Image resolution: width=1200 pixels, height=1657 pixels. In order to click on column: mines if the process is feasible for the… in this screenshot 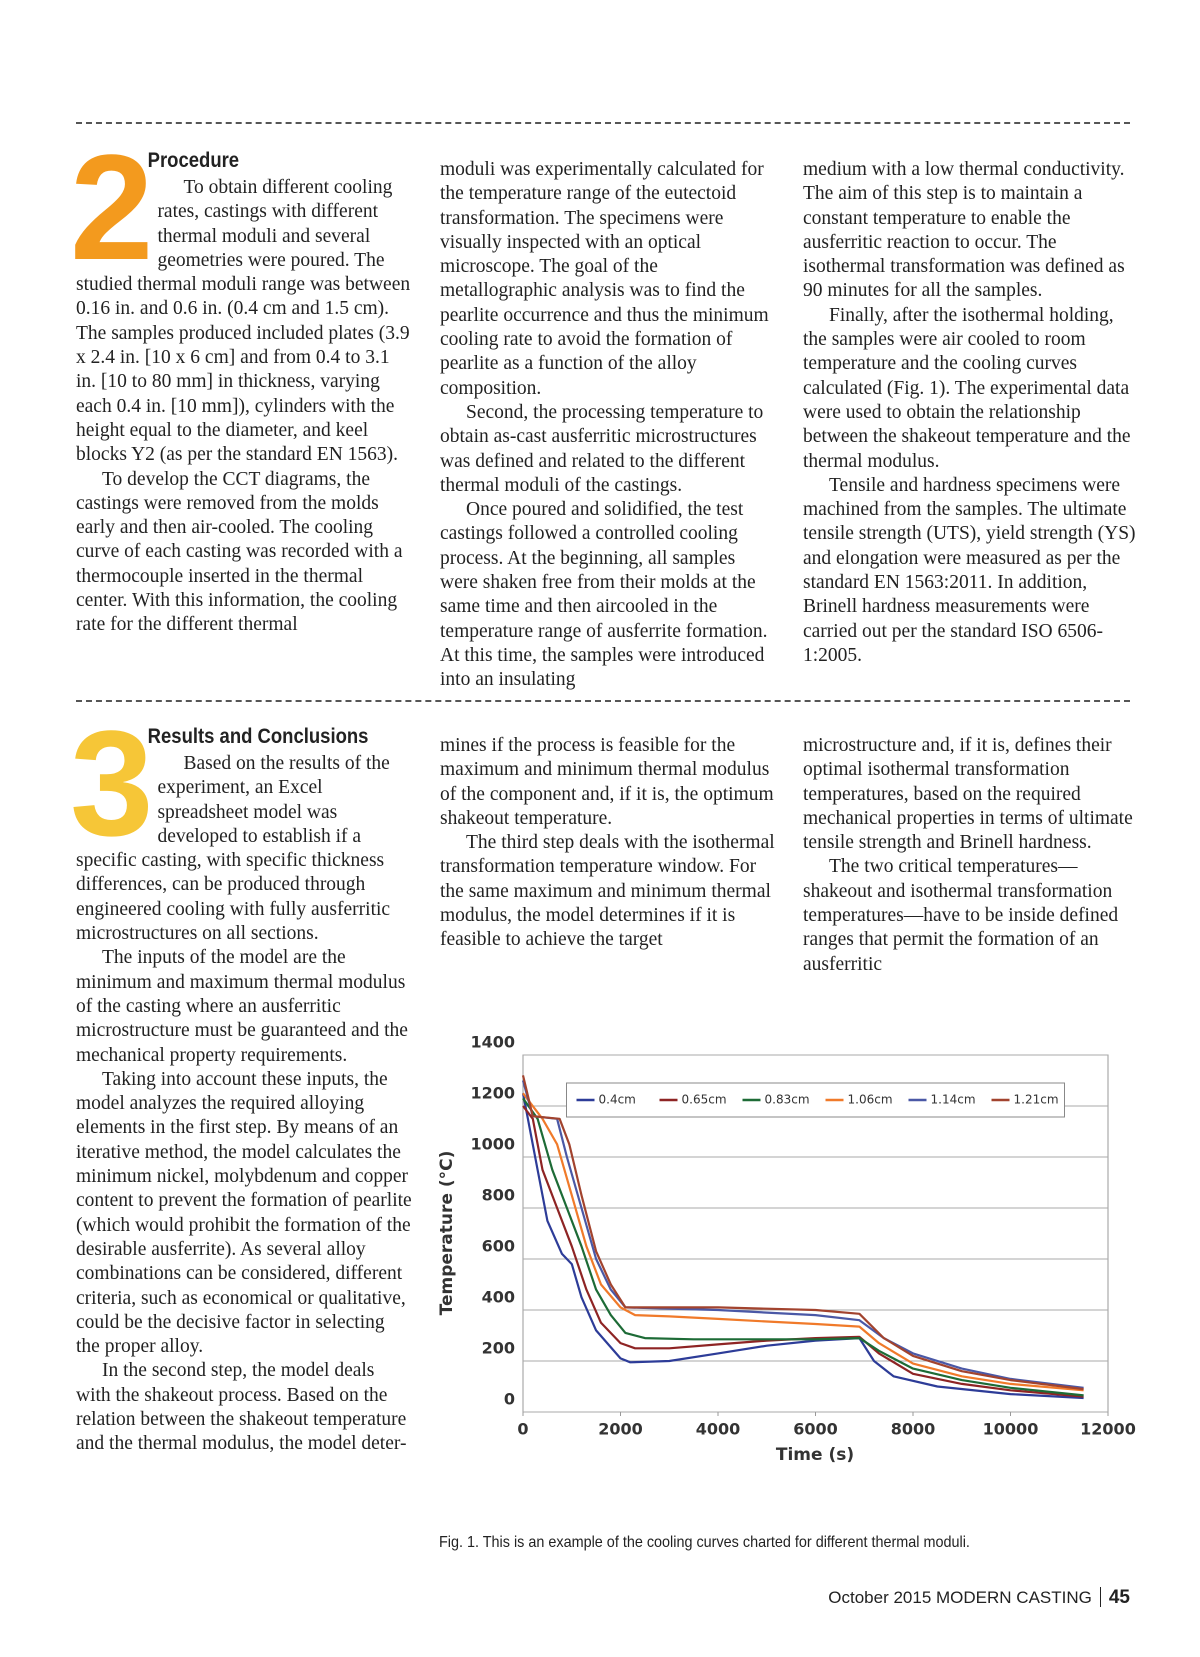, I will do `click(608, 843)`.